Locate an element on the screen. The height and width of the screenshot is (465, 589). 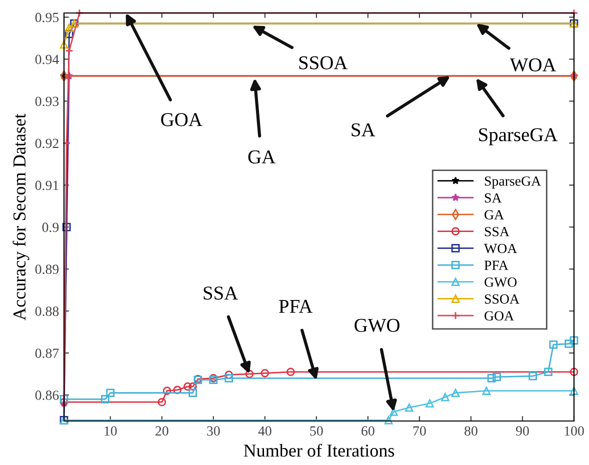
y-tick-label: 0.87 is located at coordinates (47, 353).